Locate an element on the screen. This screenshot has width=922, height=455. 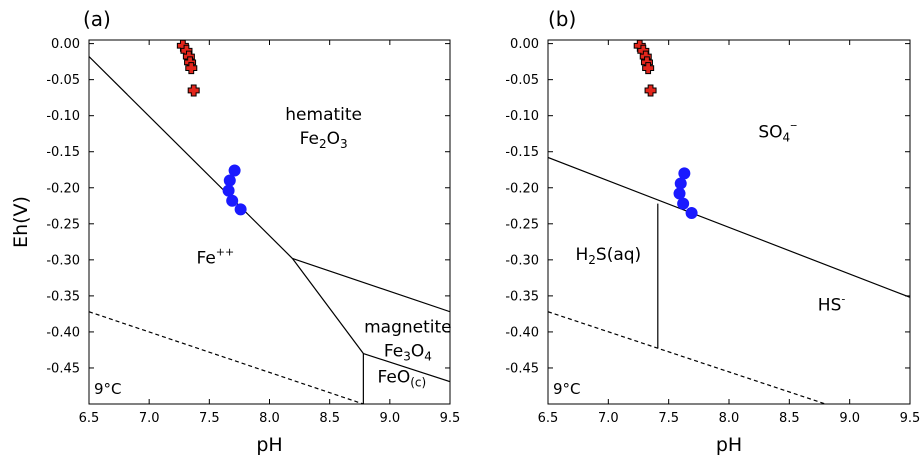
region-label-formula: Fe3O4 is located at coordinates (408, 353).